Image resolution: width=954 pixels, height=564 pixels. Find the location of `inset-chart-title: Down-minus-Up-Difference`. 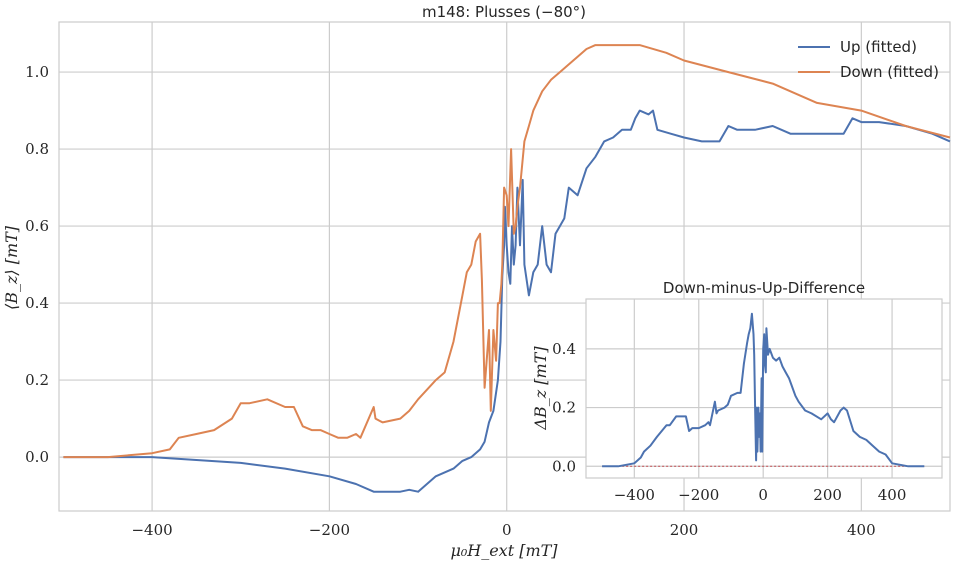

inset-chart-title: Down-minus-Up-Difference is located at coordinates (764, 288).